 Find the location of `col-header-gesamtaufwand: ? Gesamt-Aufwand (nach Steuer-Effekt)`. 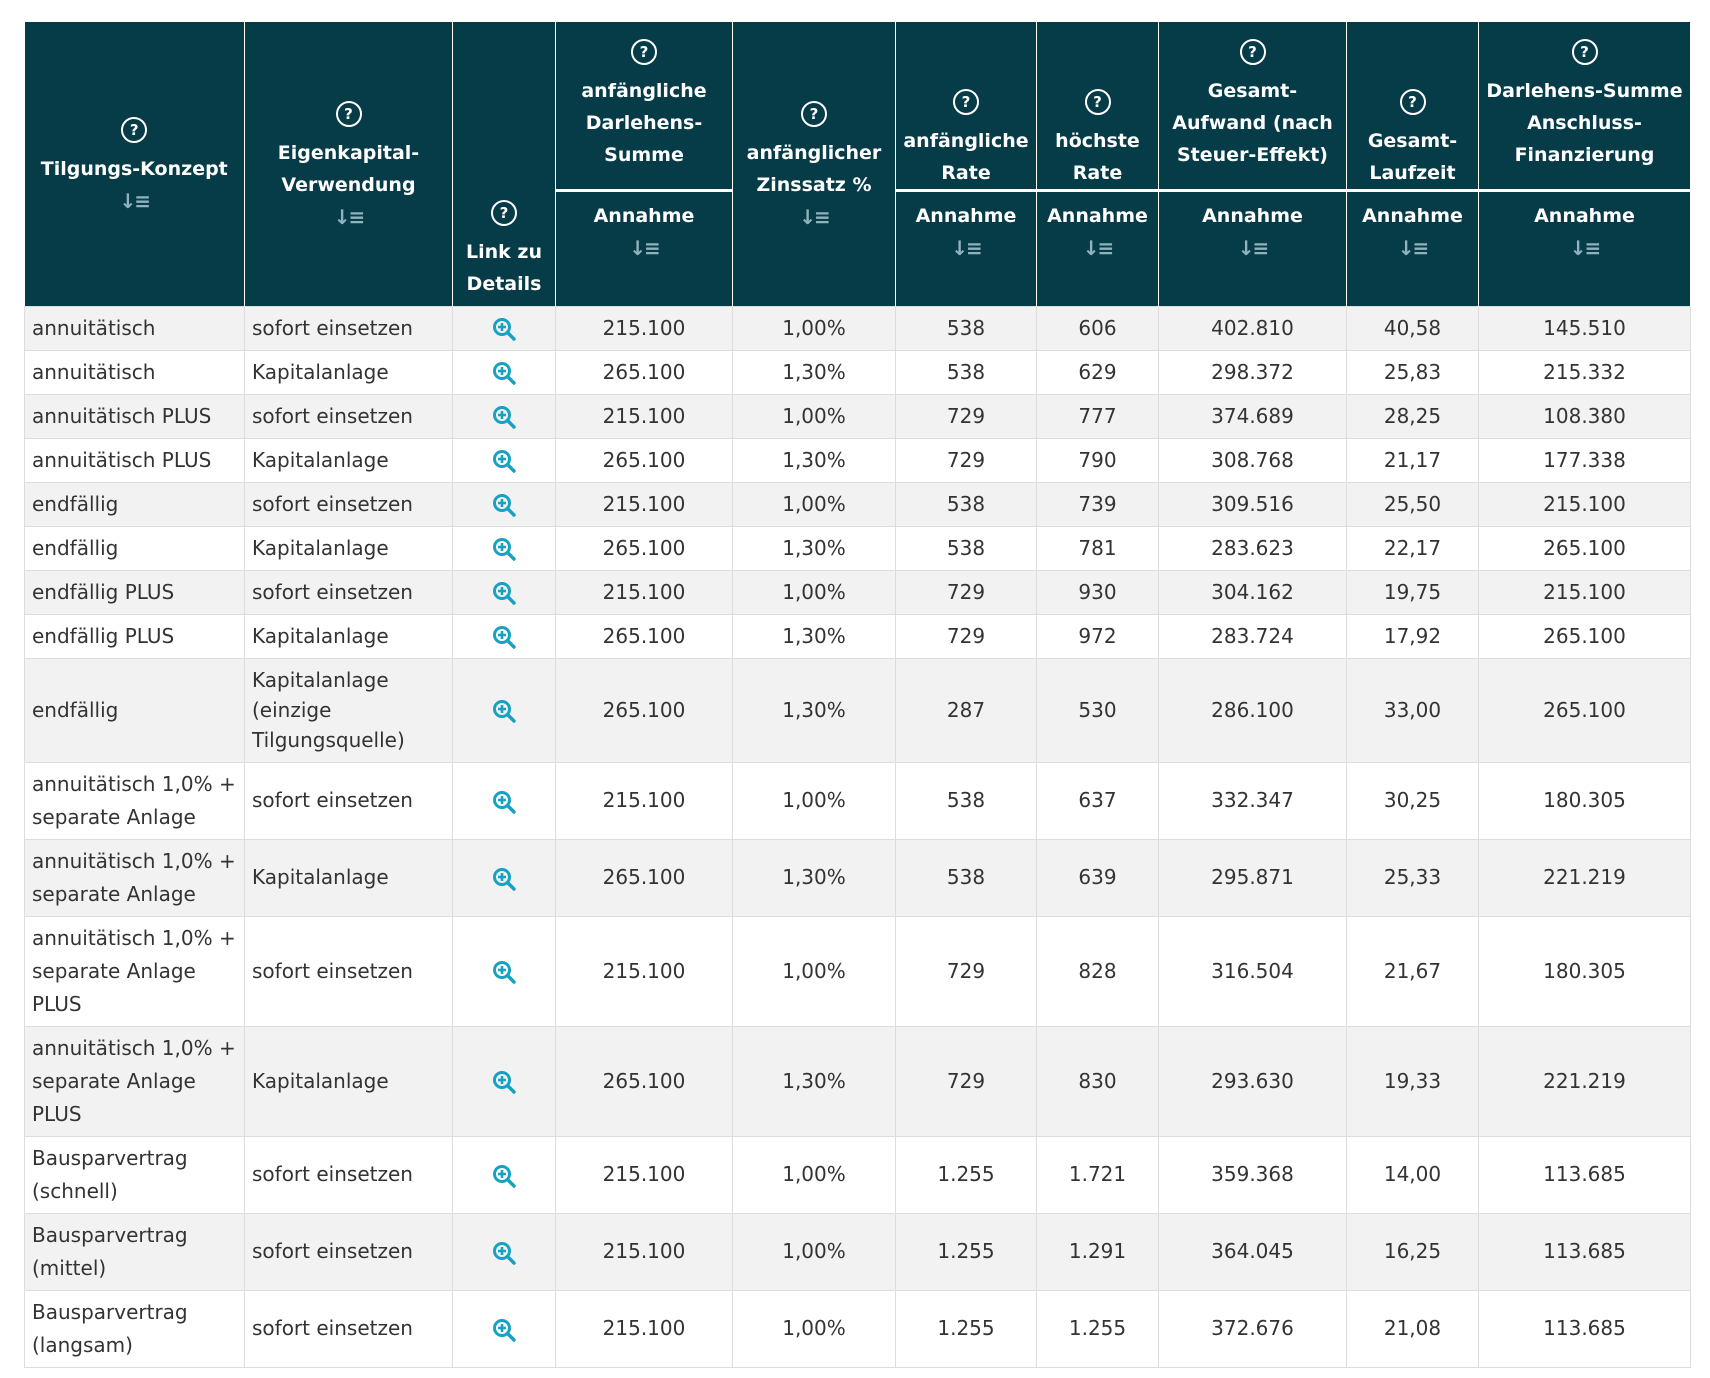

col-header-gesamtaufwand: ? Gesamt-Aufwand (nach Steuer-Effekt) is located at coordinates (1252, 106).